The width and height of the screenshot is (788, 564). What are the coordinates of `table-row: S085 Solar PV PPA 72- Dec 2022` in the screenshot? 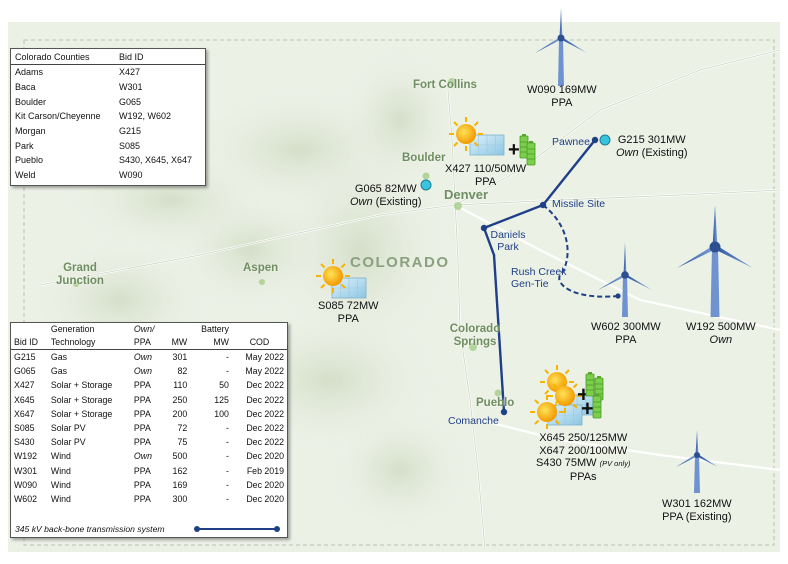 It's located at (149, 428).